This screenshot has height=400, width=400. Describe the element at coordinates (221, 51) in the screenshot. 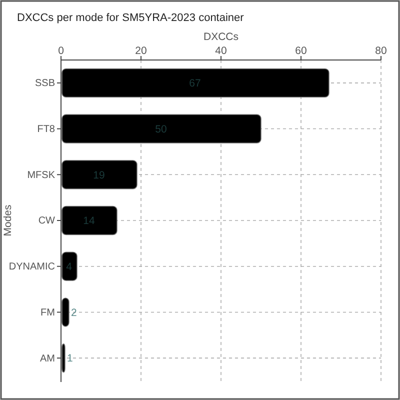

I see `x-tick-label: 40` at that location.